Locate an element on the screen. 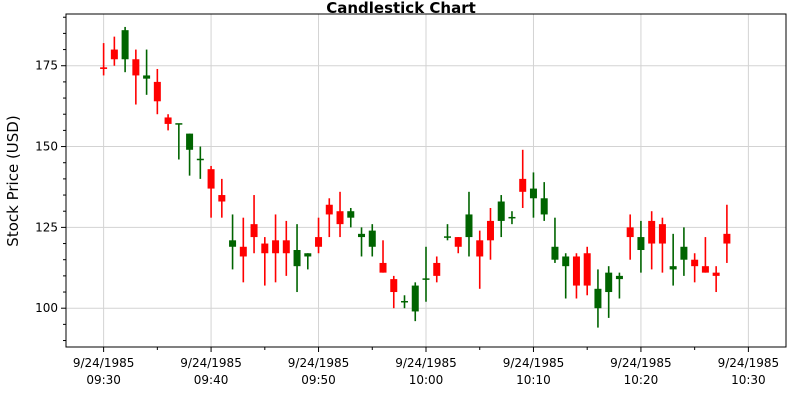  x-tick-label-time: 10:10 is located at coordinates (533, 380).